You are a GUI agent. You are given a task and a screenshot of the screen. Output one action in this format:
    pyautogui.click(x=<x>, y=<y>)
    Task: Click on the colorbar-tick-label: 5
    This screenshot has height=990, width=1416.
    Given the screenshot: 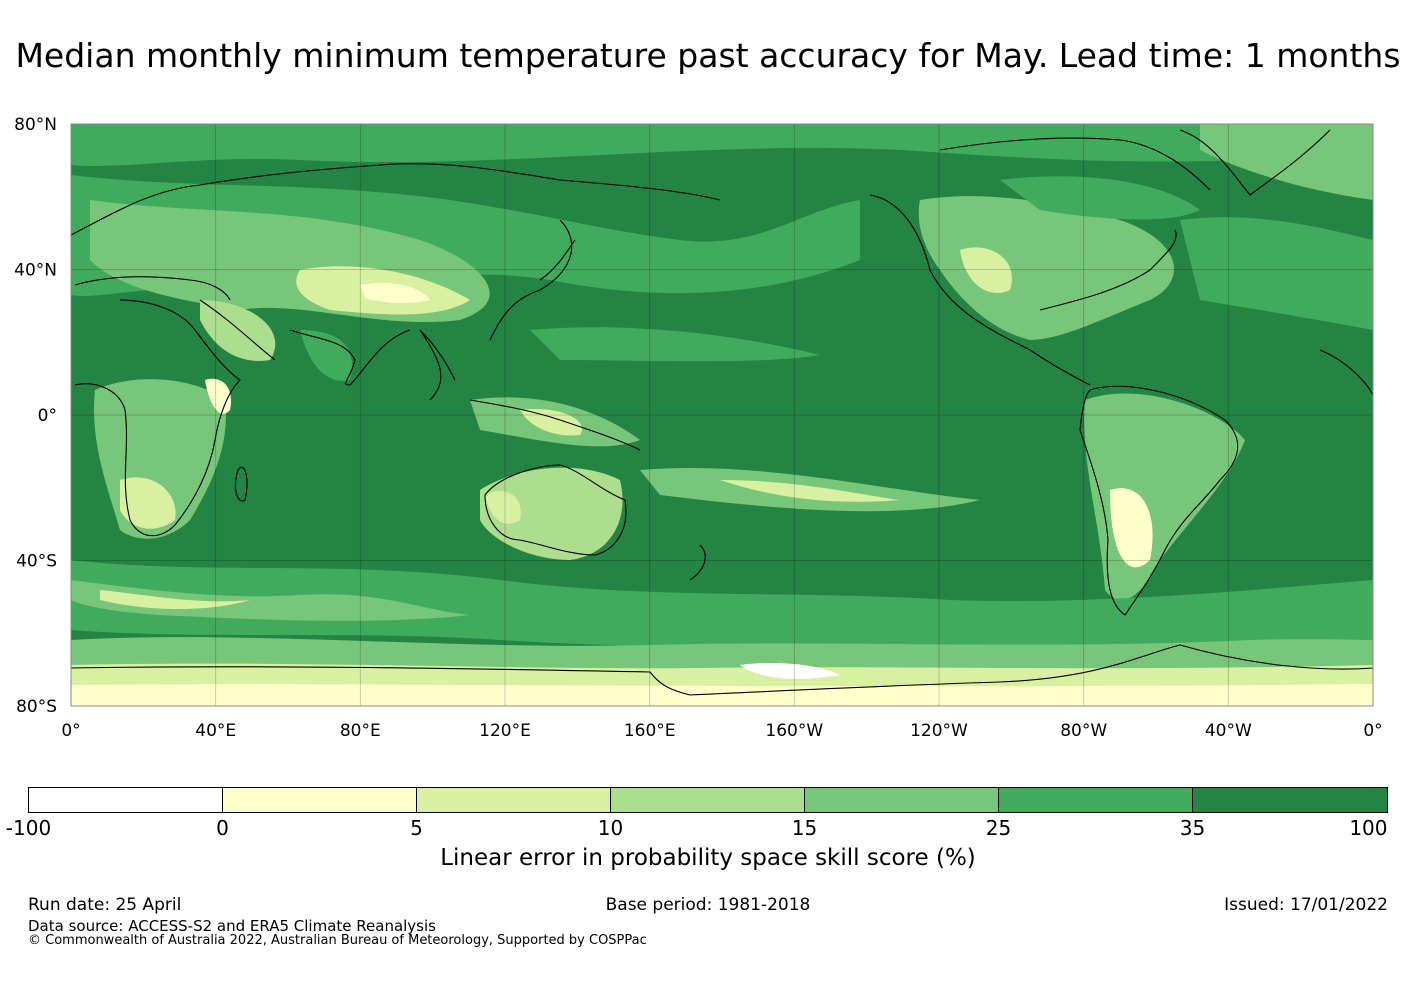 What is the action you would take?
    pyautogui.click(x=416, y=828)
    